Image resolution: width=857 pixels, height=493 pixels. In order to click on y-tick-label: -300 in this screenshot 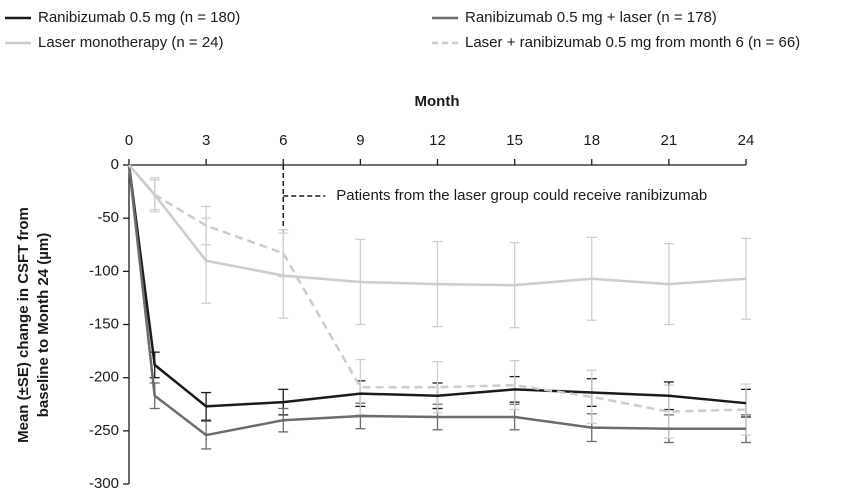, I will do `click(104, 483)`.